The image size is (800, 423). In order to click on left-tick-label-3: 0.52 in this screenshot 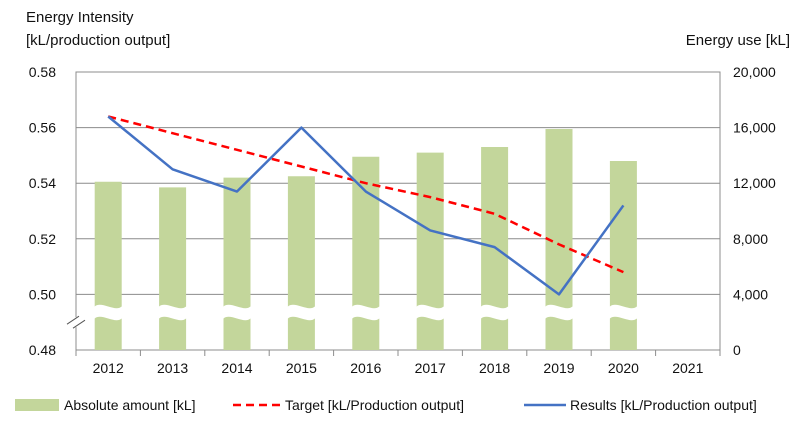, I will do `click(42, 239)`.